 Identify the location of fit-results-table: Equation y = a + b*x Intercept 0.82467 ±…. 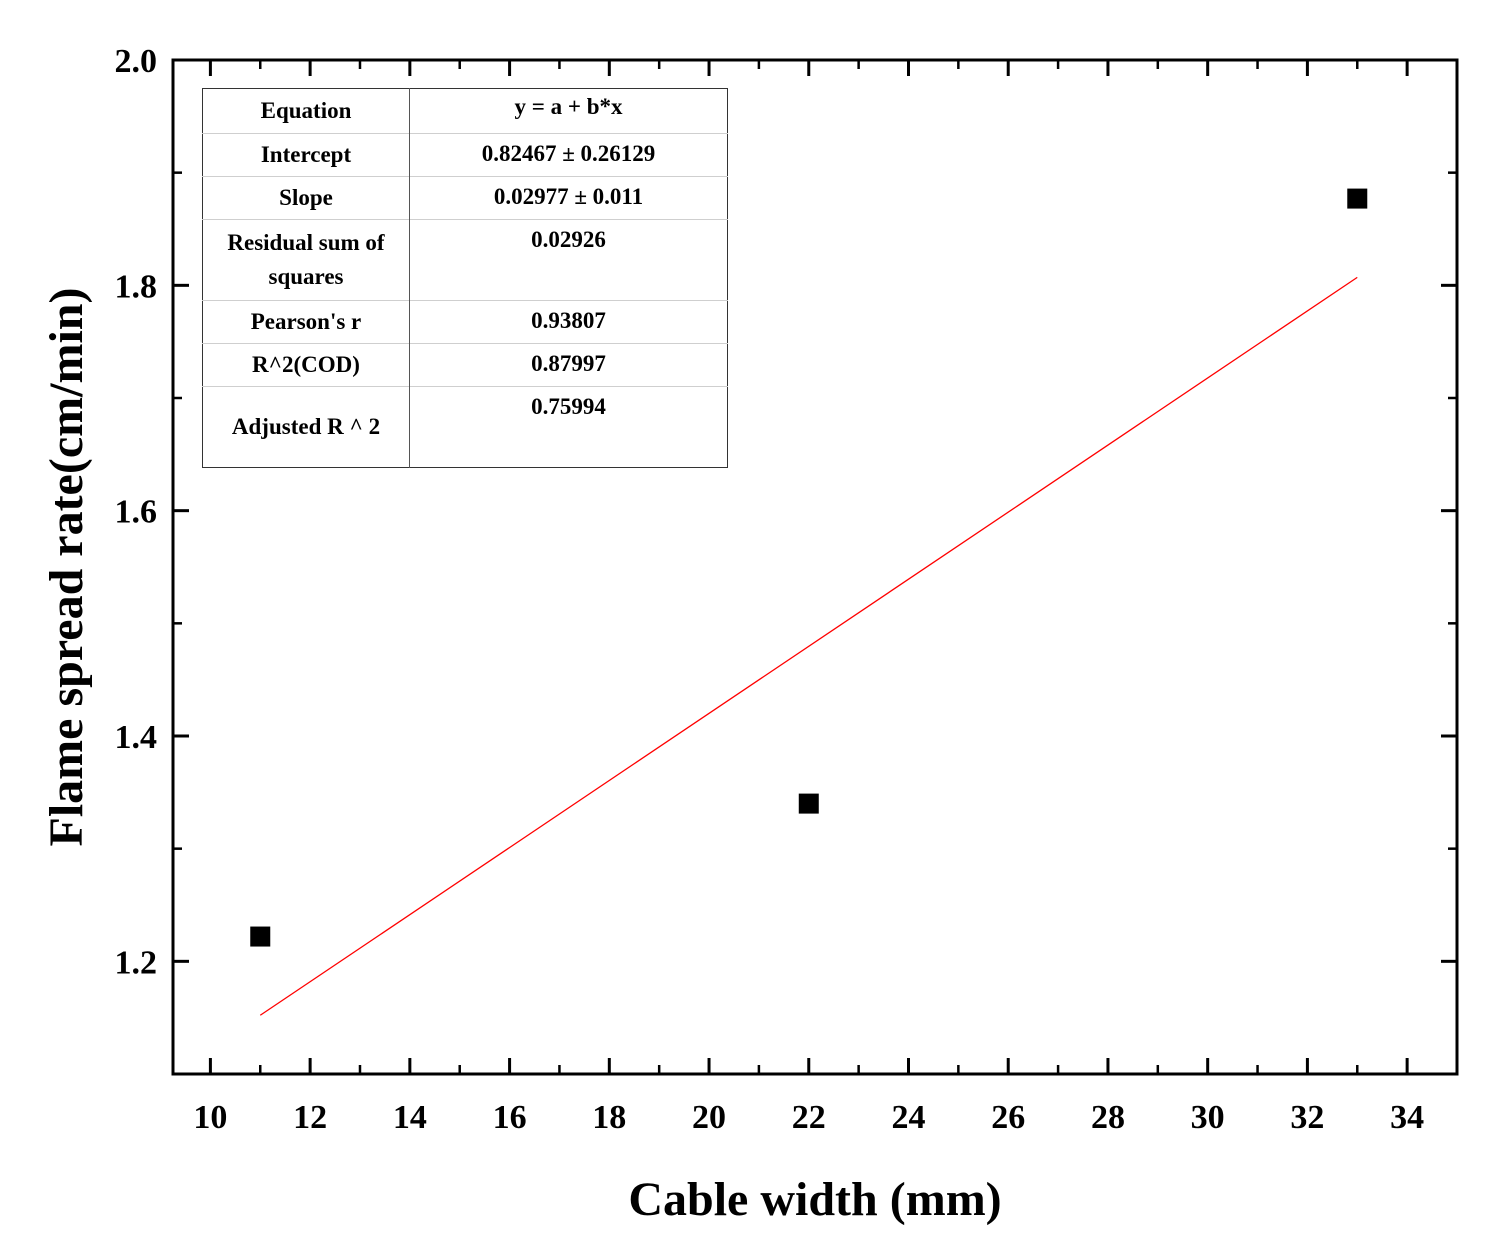
(465, 278).